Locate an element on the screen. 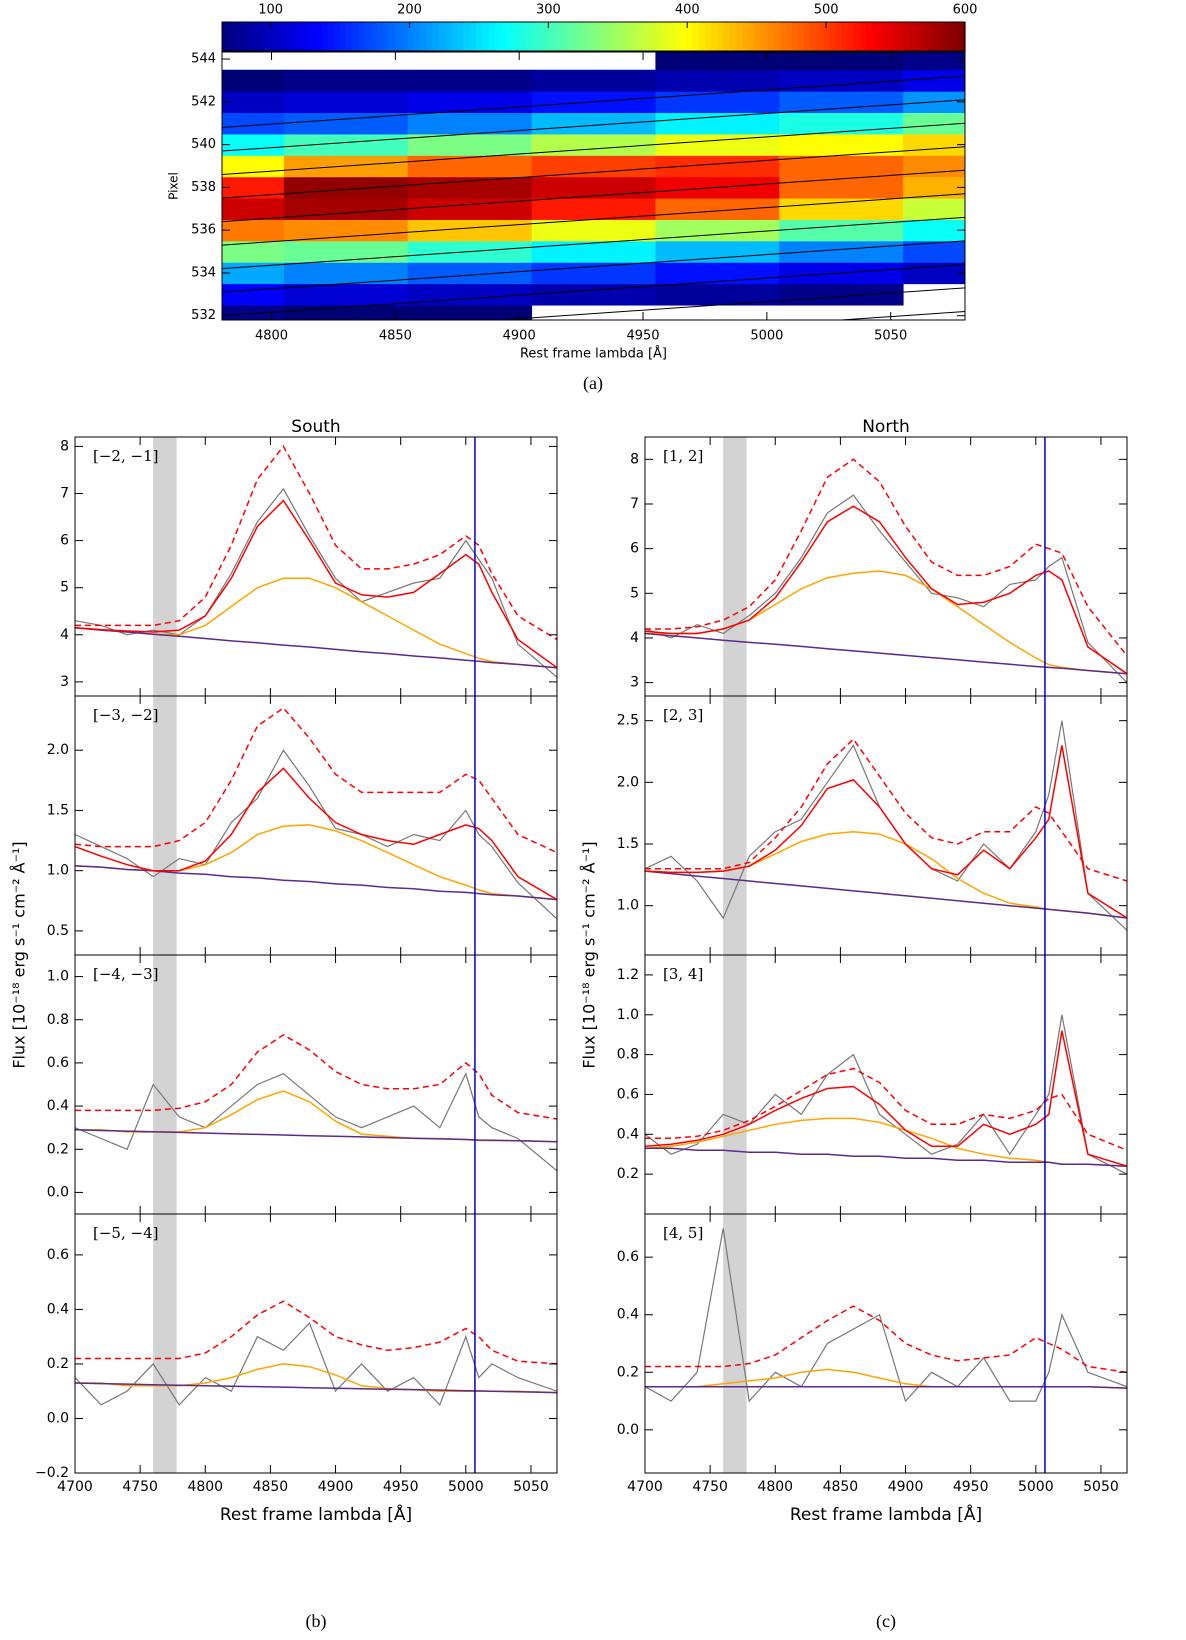 This screenshot has height=1640, width=1186. panel-label: [−3, −2] is located at coordinates (125, 715).